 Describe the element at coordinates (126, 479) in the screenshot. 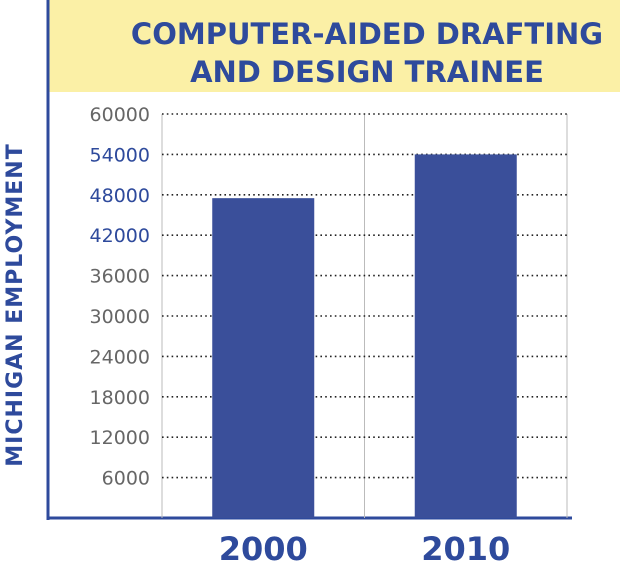

I see `y-tick-label: 6000` at that location.